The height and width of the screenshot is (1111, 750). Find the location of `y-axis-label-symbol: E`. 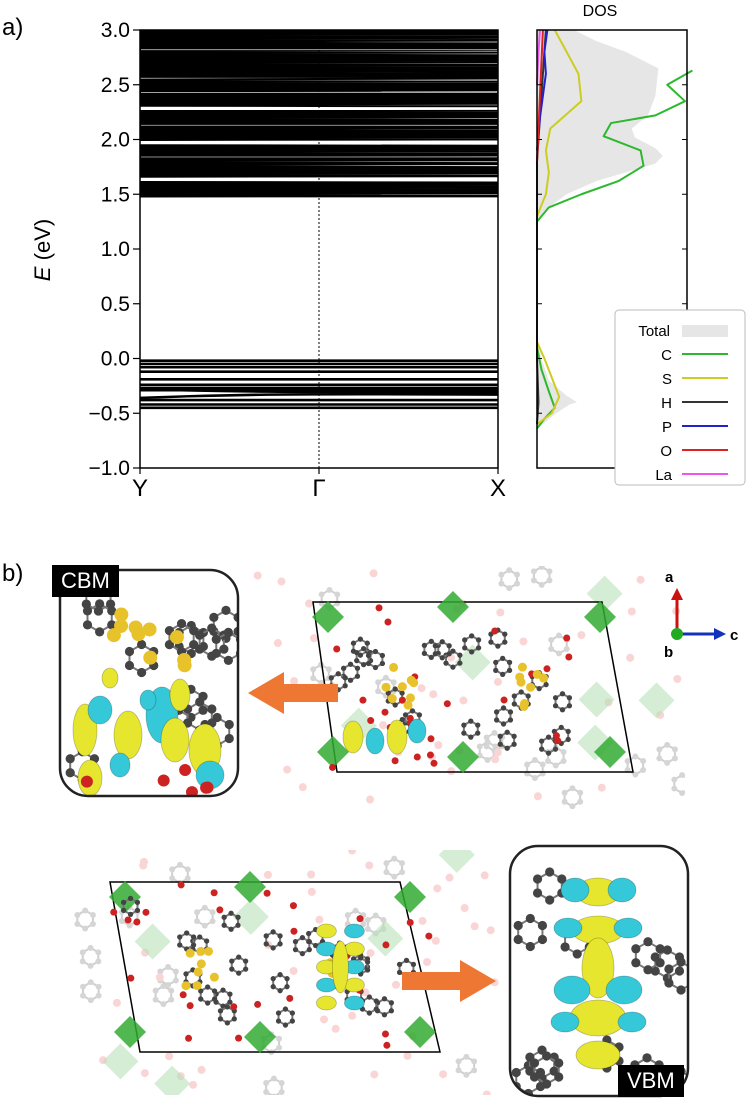

y-axis-label-symbol: E is located at coordinates (42, 273).